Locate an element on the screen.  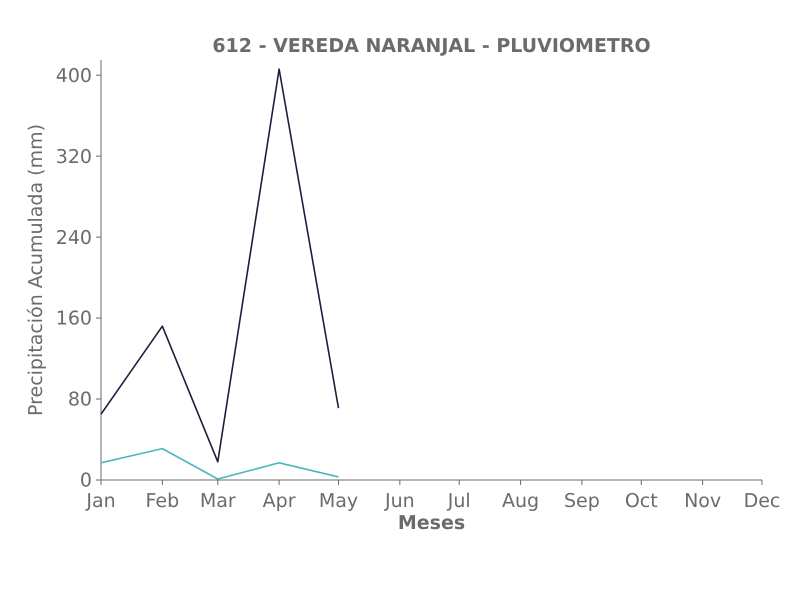
x-tick-label: Mar is located at coordinates (218, 501).